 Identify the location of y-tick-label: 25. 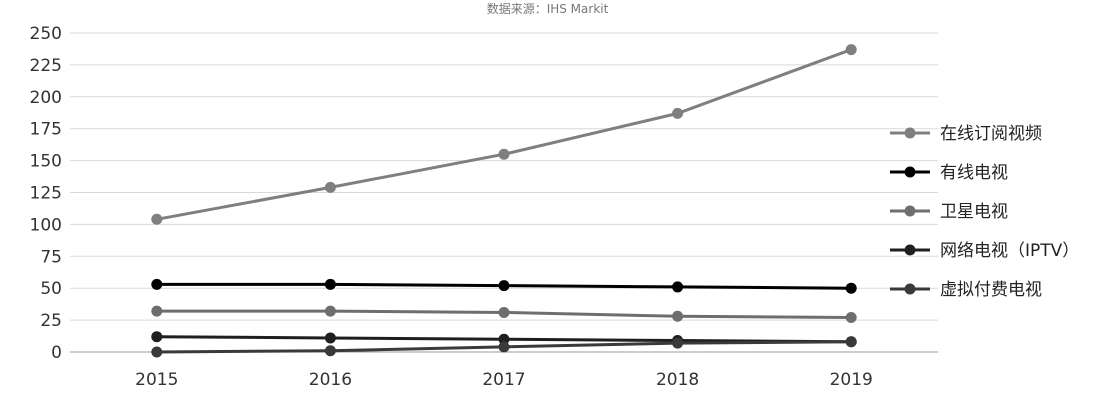
(51, 321).